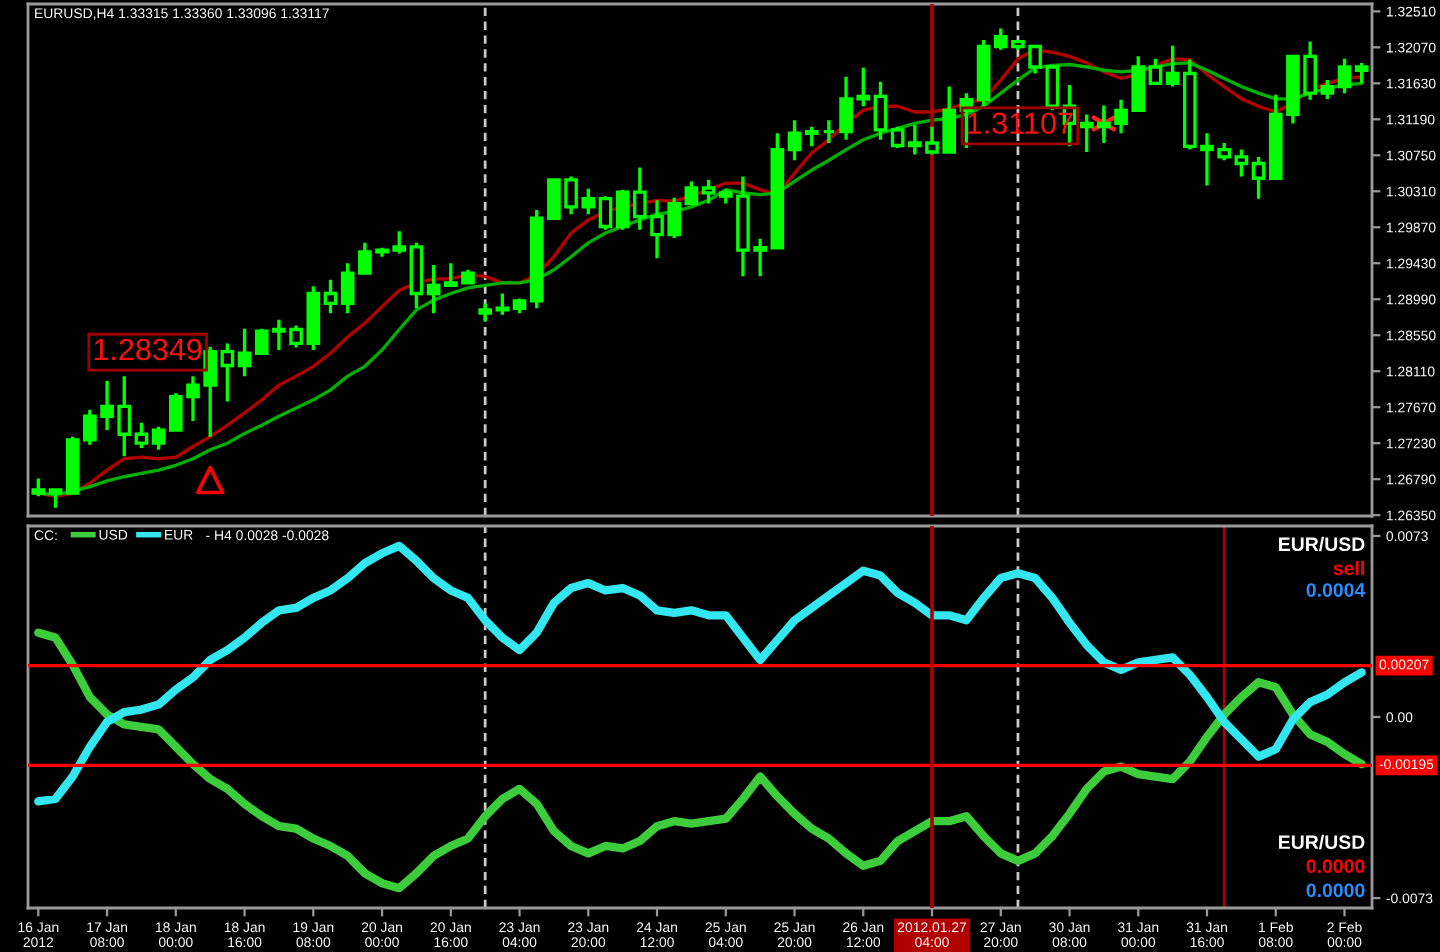 This screenshot has height=952, width=1440. What do you see at coordinates (1348, 568) in the screenshot?
I see `annotation: sell` at bounding box center [1348, 568].